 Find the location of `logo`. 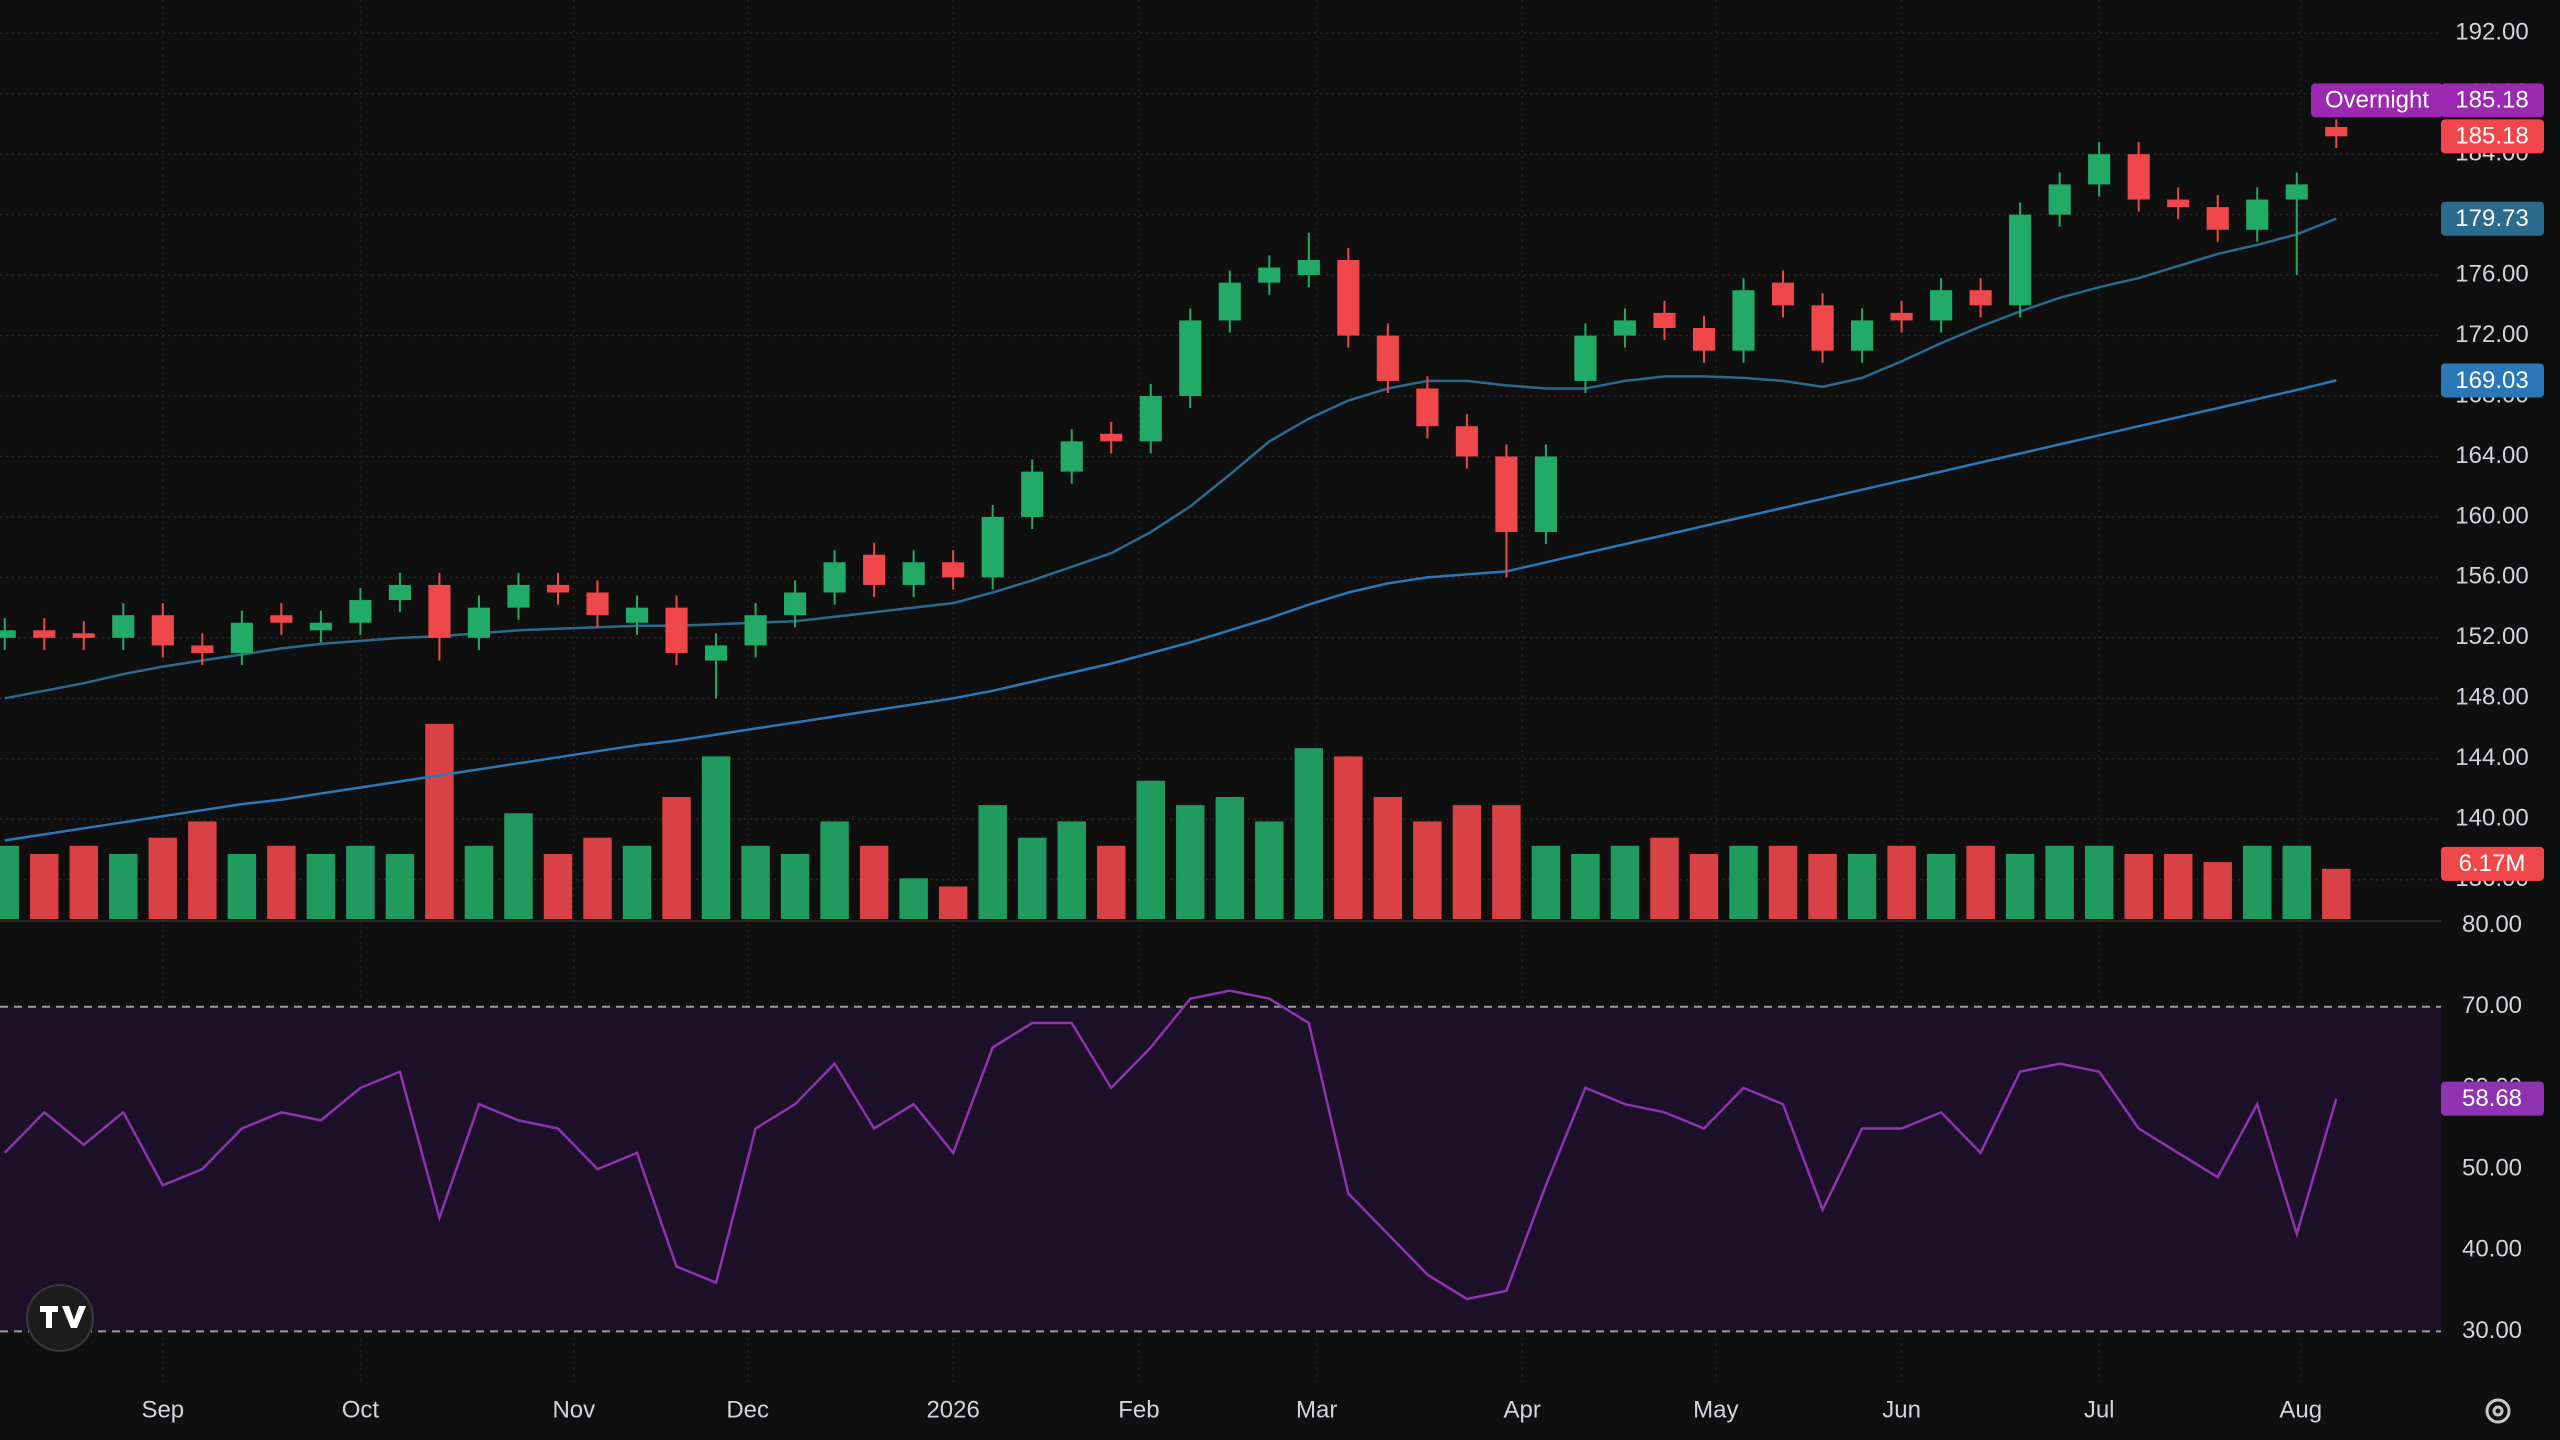

logo is located at coordinates (60, 1318).